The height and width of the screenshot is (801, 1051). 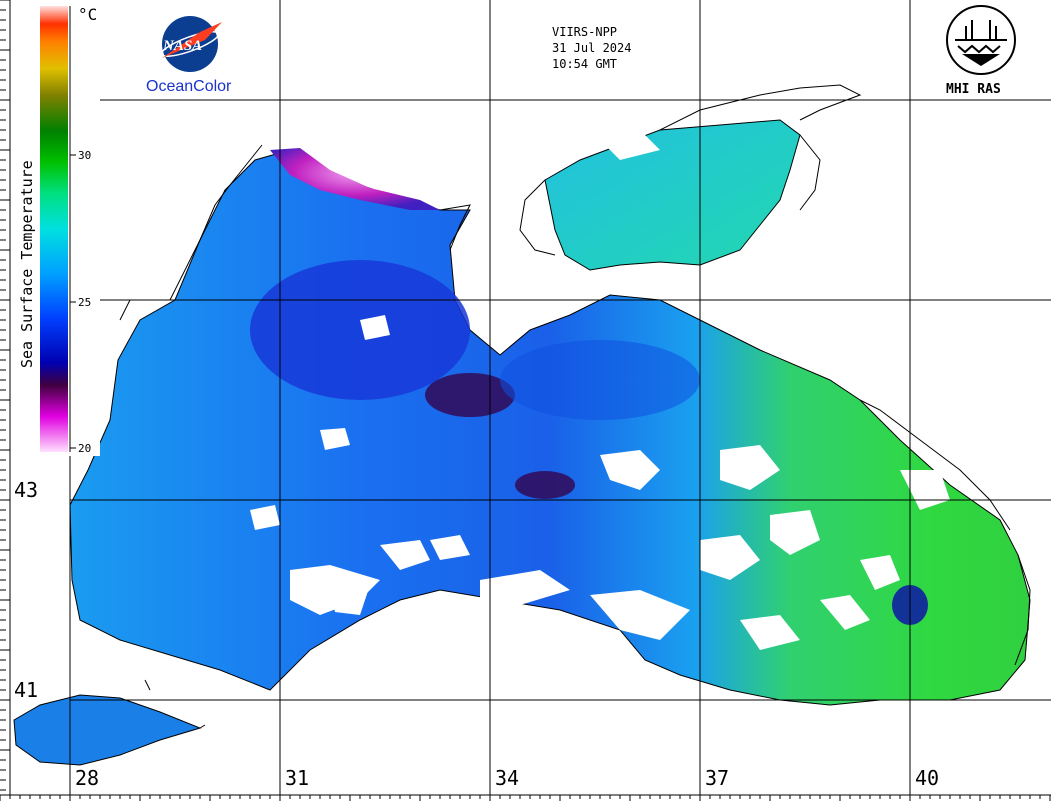 What do you see at coordinates (27, 264) in the screenshot?
I see `colorbar-title: Sea Surface Temperature` at bounding box center [27, 264].